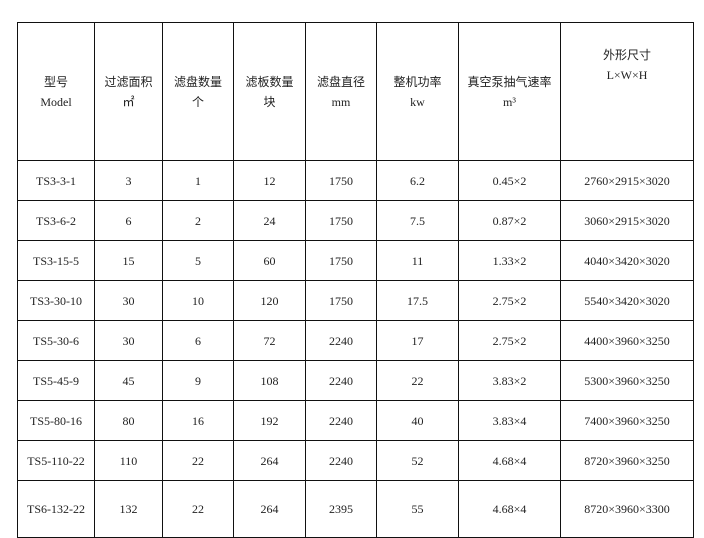 Image resolution: width=704 pixels, height=538 pixels. Describe the element at coordinates (341, 509) in the screenshot. I see `table-cell: 2395` at that location.